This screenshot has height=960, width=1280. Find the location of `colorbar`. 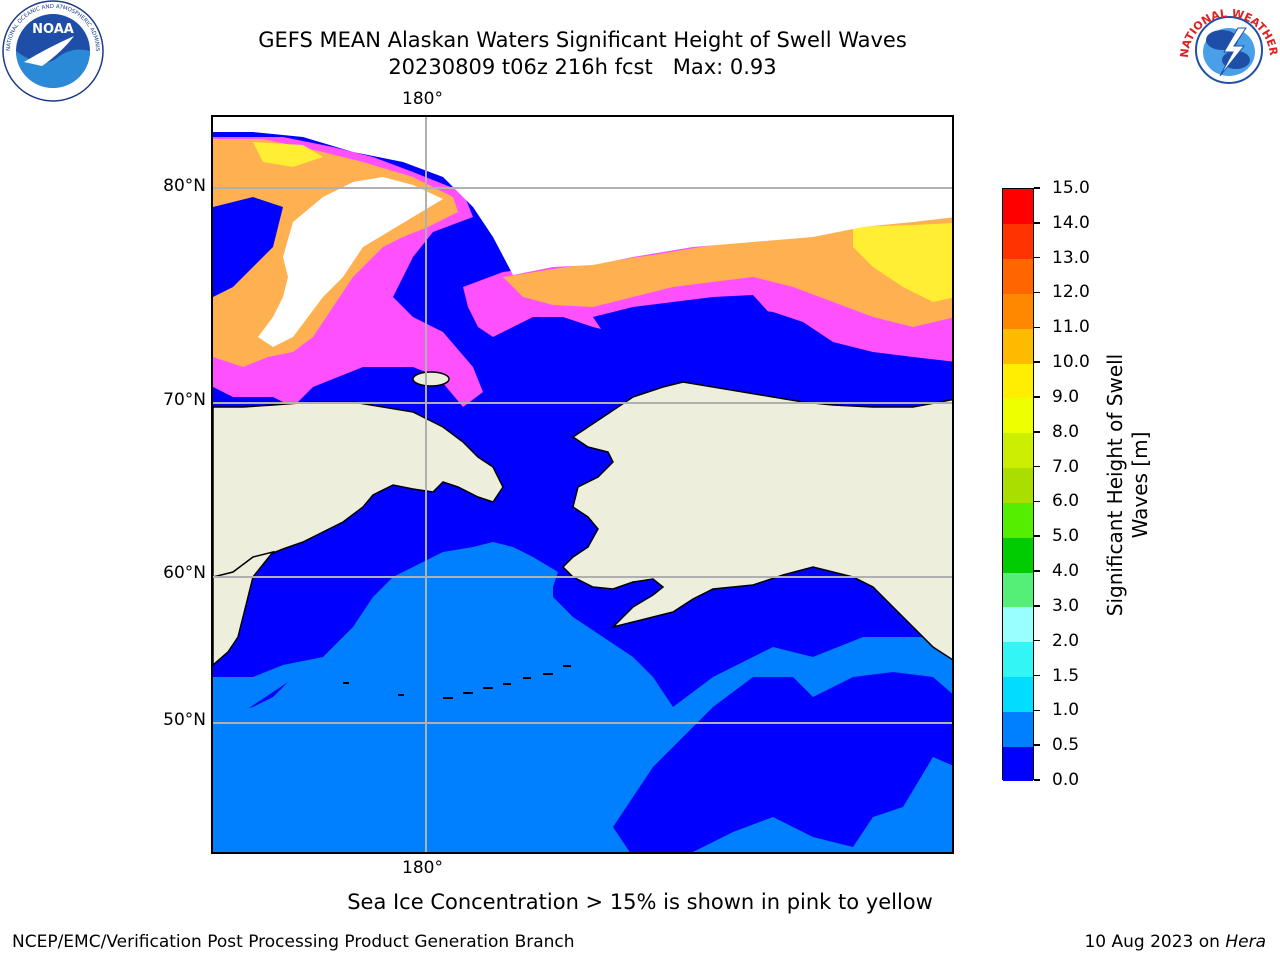

colorbar is located at coordinates (1018, 485).